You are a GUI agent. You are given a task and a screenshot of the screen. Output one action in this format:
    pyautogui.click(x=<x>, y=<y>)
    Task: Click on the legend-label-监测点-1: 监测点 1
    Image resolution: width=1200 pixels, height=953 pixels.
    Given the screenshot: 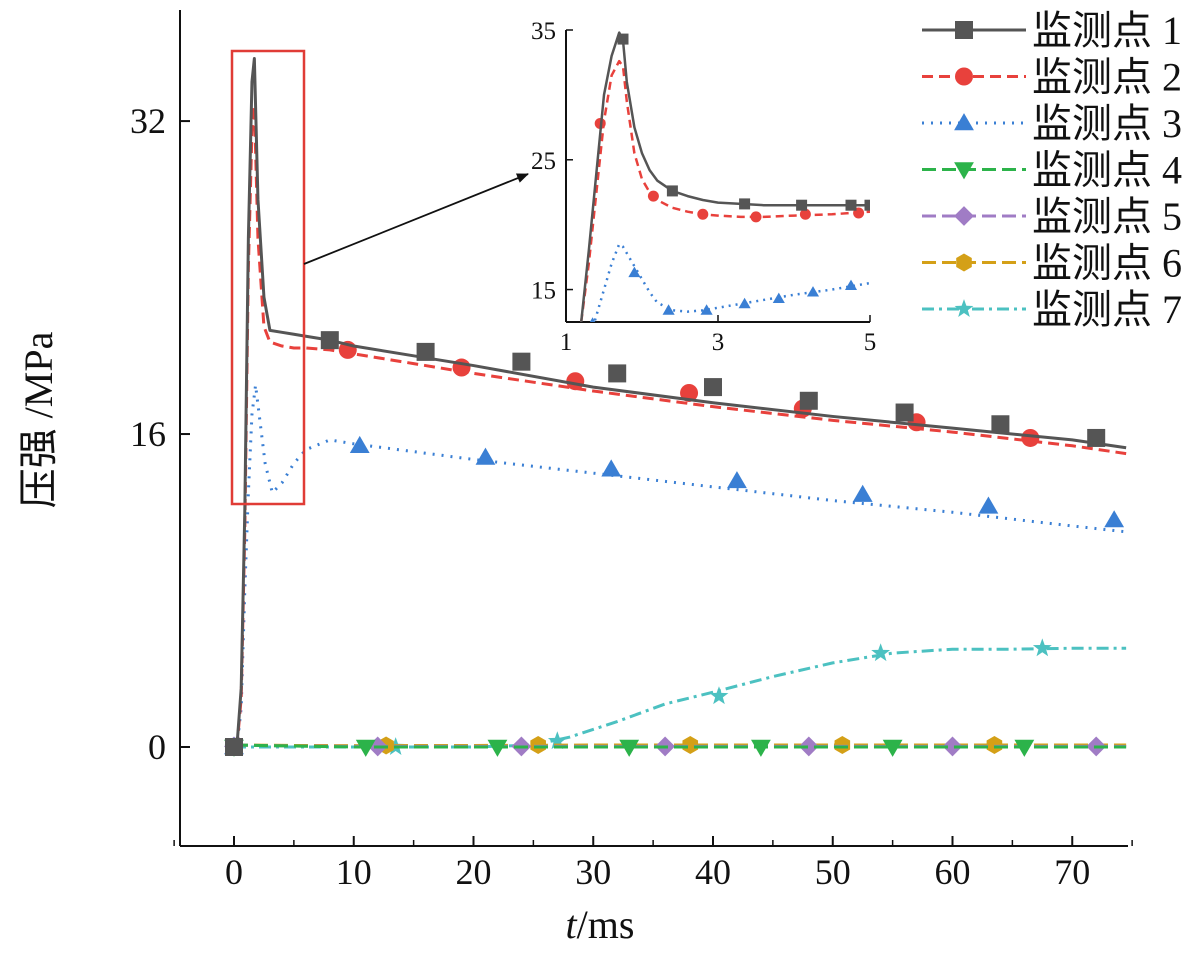 What is the action you would take?
    pyautogui.click(x=1107, y=30)
    